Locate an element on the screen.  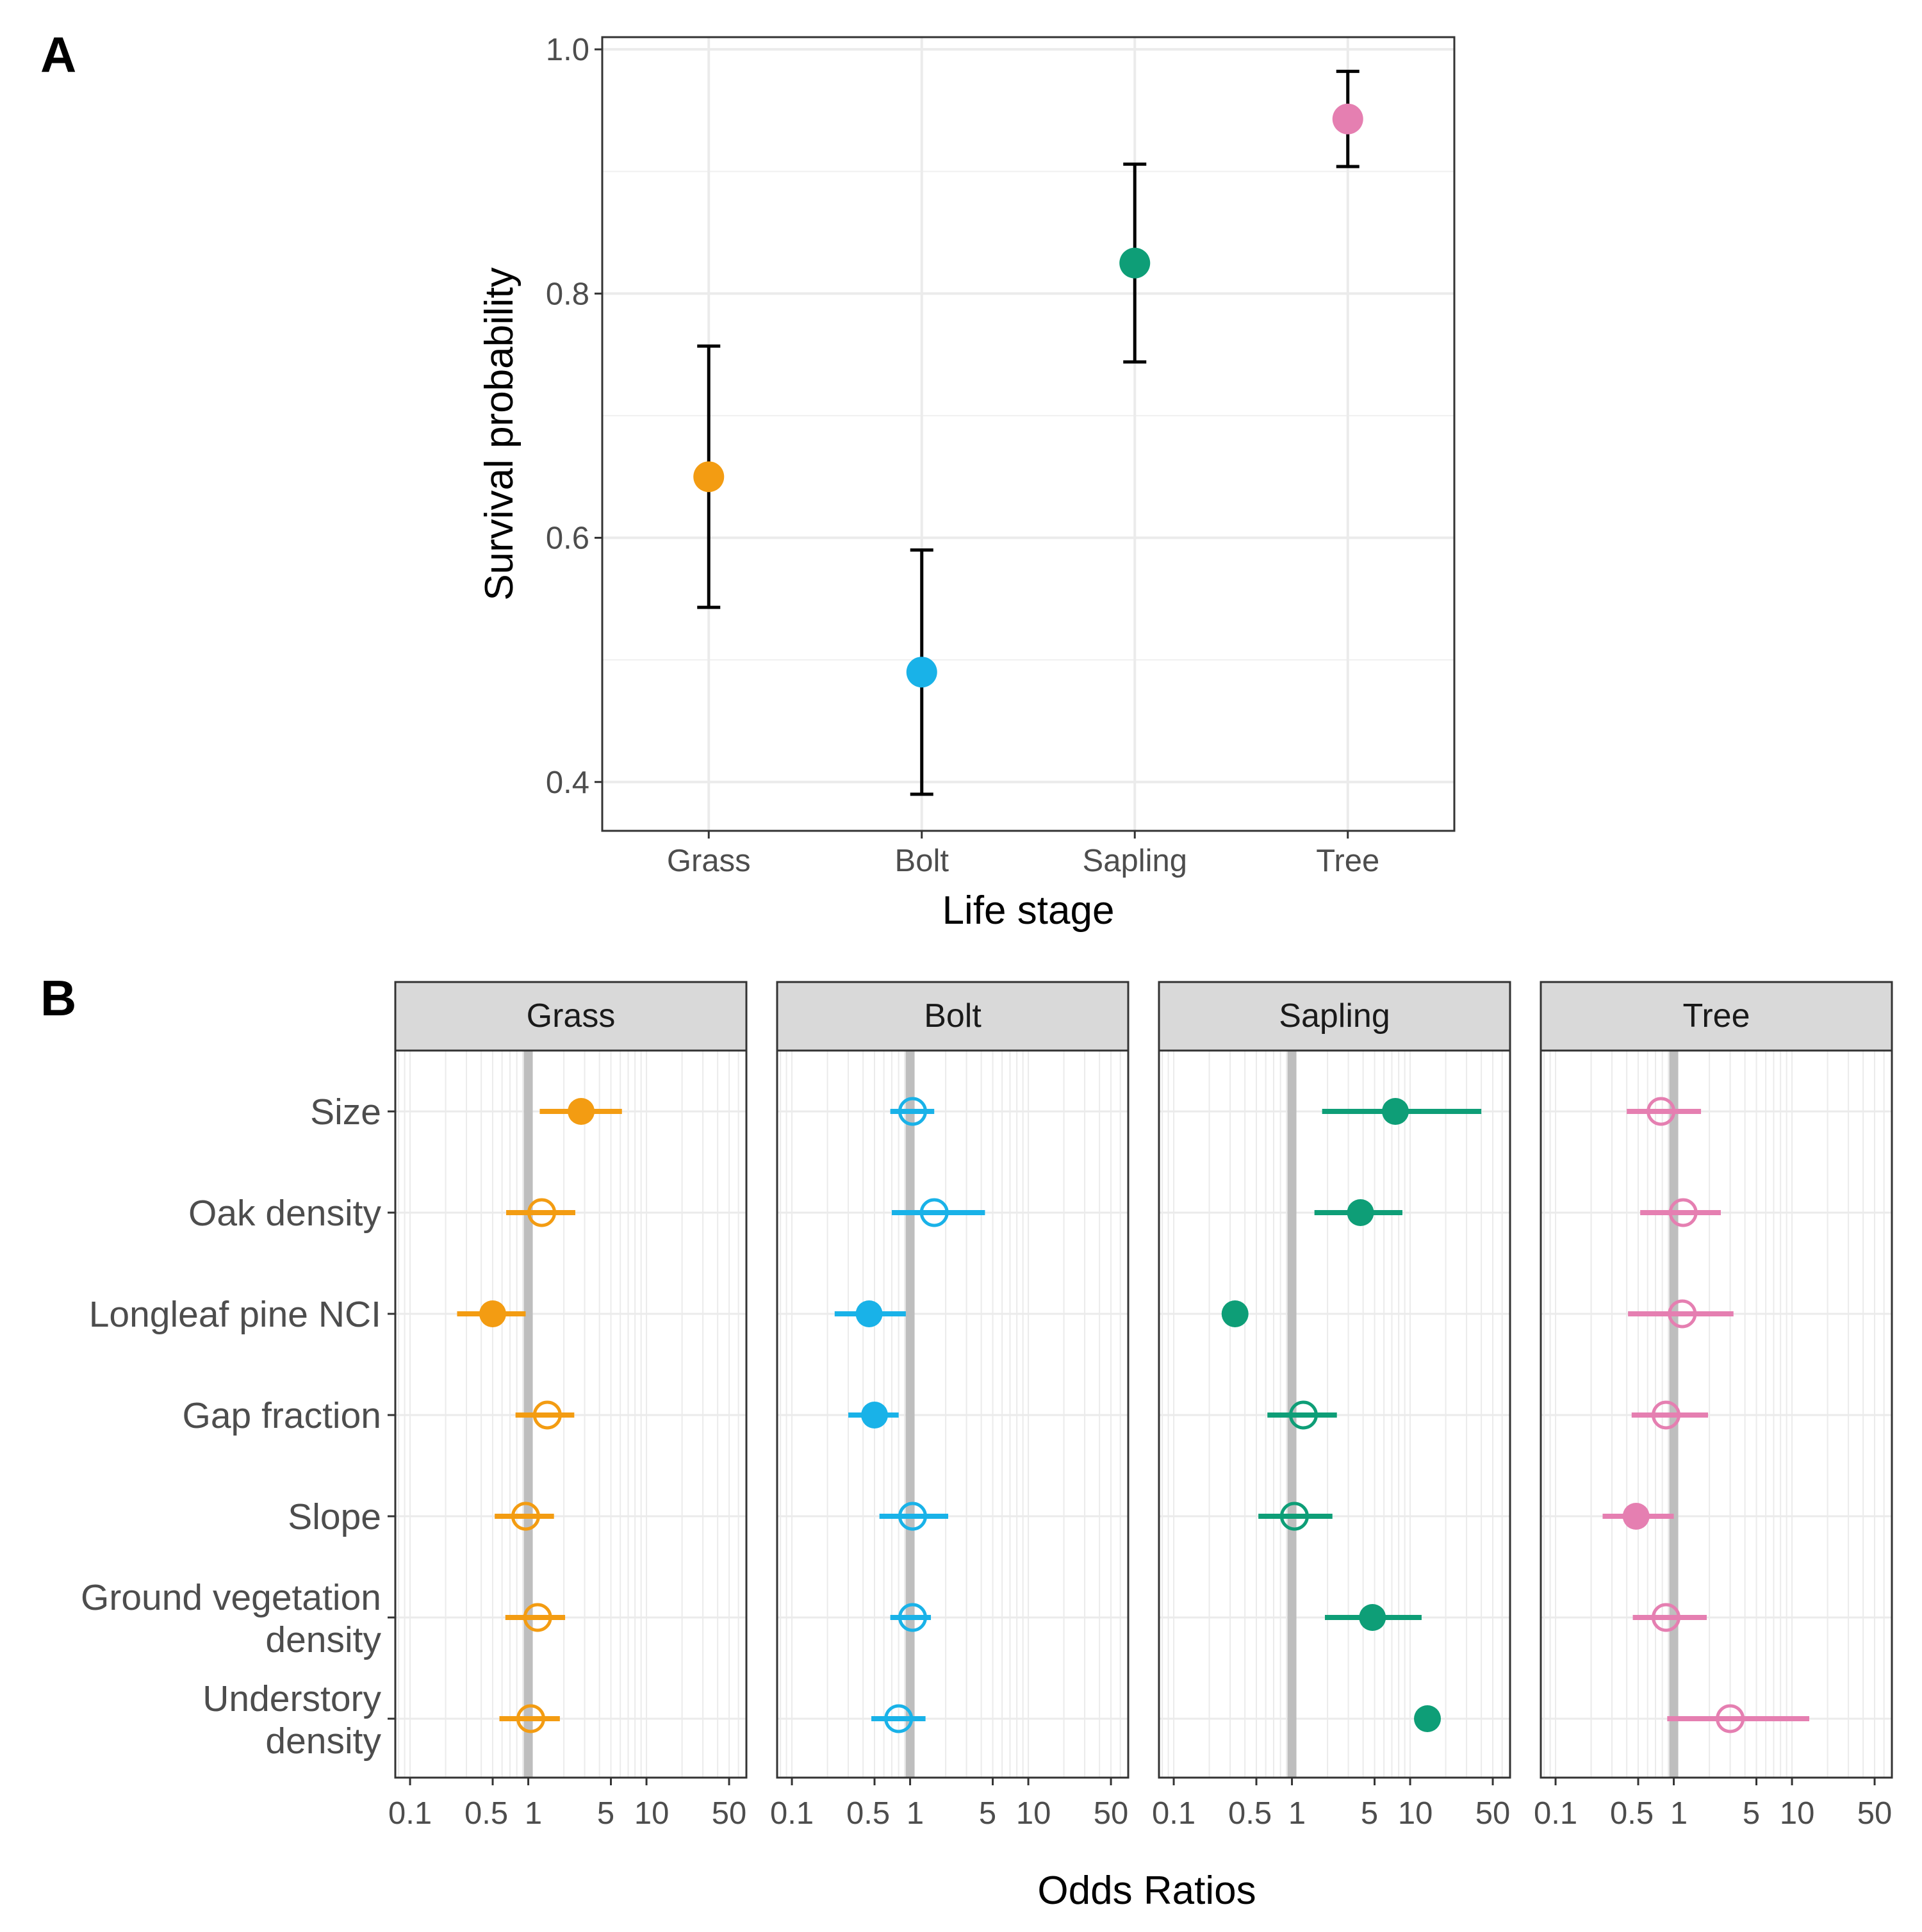
facet-strip-label: Grass is located at coordinates (572, 1016).